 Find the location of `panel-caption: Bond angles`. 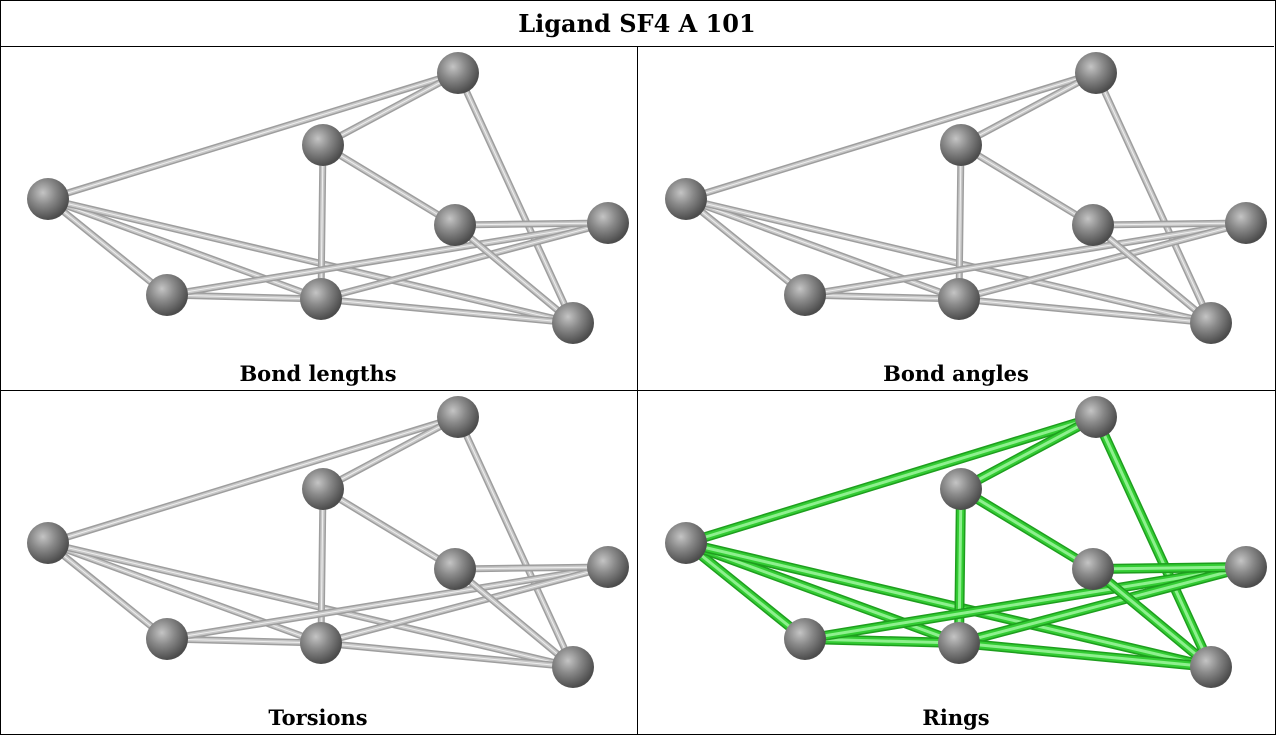

panel-caption: Bond angles is located at coordinates (956, 373).